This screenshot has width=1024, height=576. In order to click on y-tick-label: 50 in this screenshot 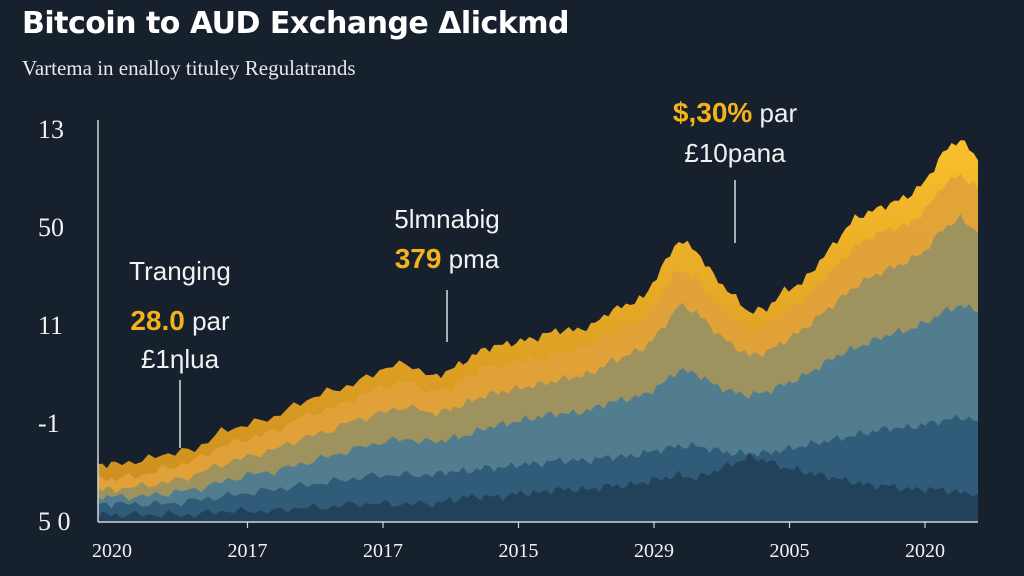, I will do `click(51, 227)`.